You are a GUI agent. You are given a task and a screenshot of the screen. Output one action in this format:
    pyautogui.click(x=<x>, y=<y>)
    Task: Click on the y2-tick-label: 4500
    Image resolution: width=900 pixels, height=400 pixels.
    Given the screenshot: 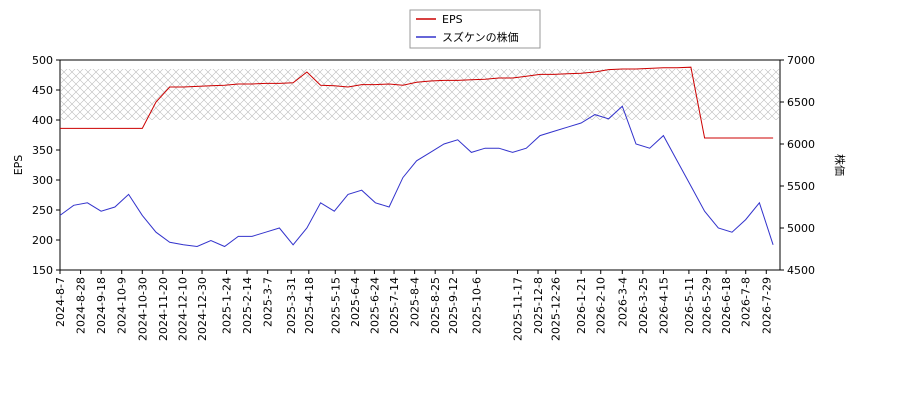 What is the action you would take?
    pyautogui.click(x=801, y=270)
    